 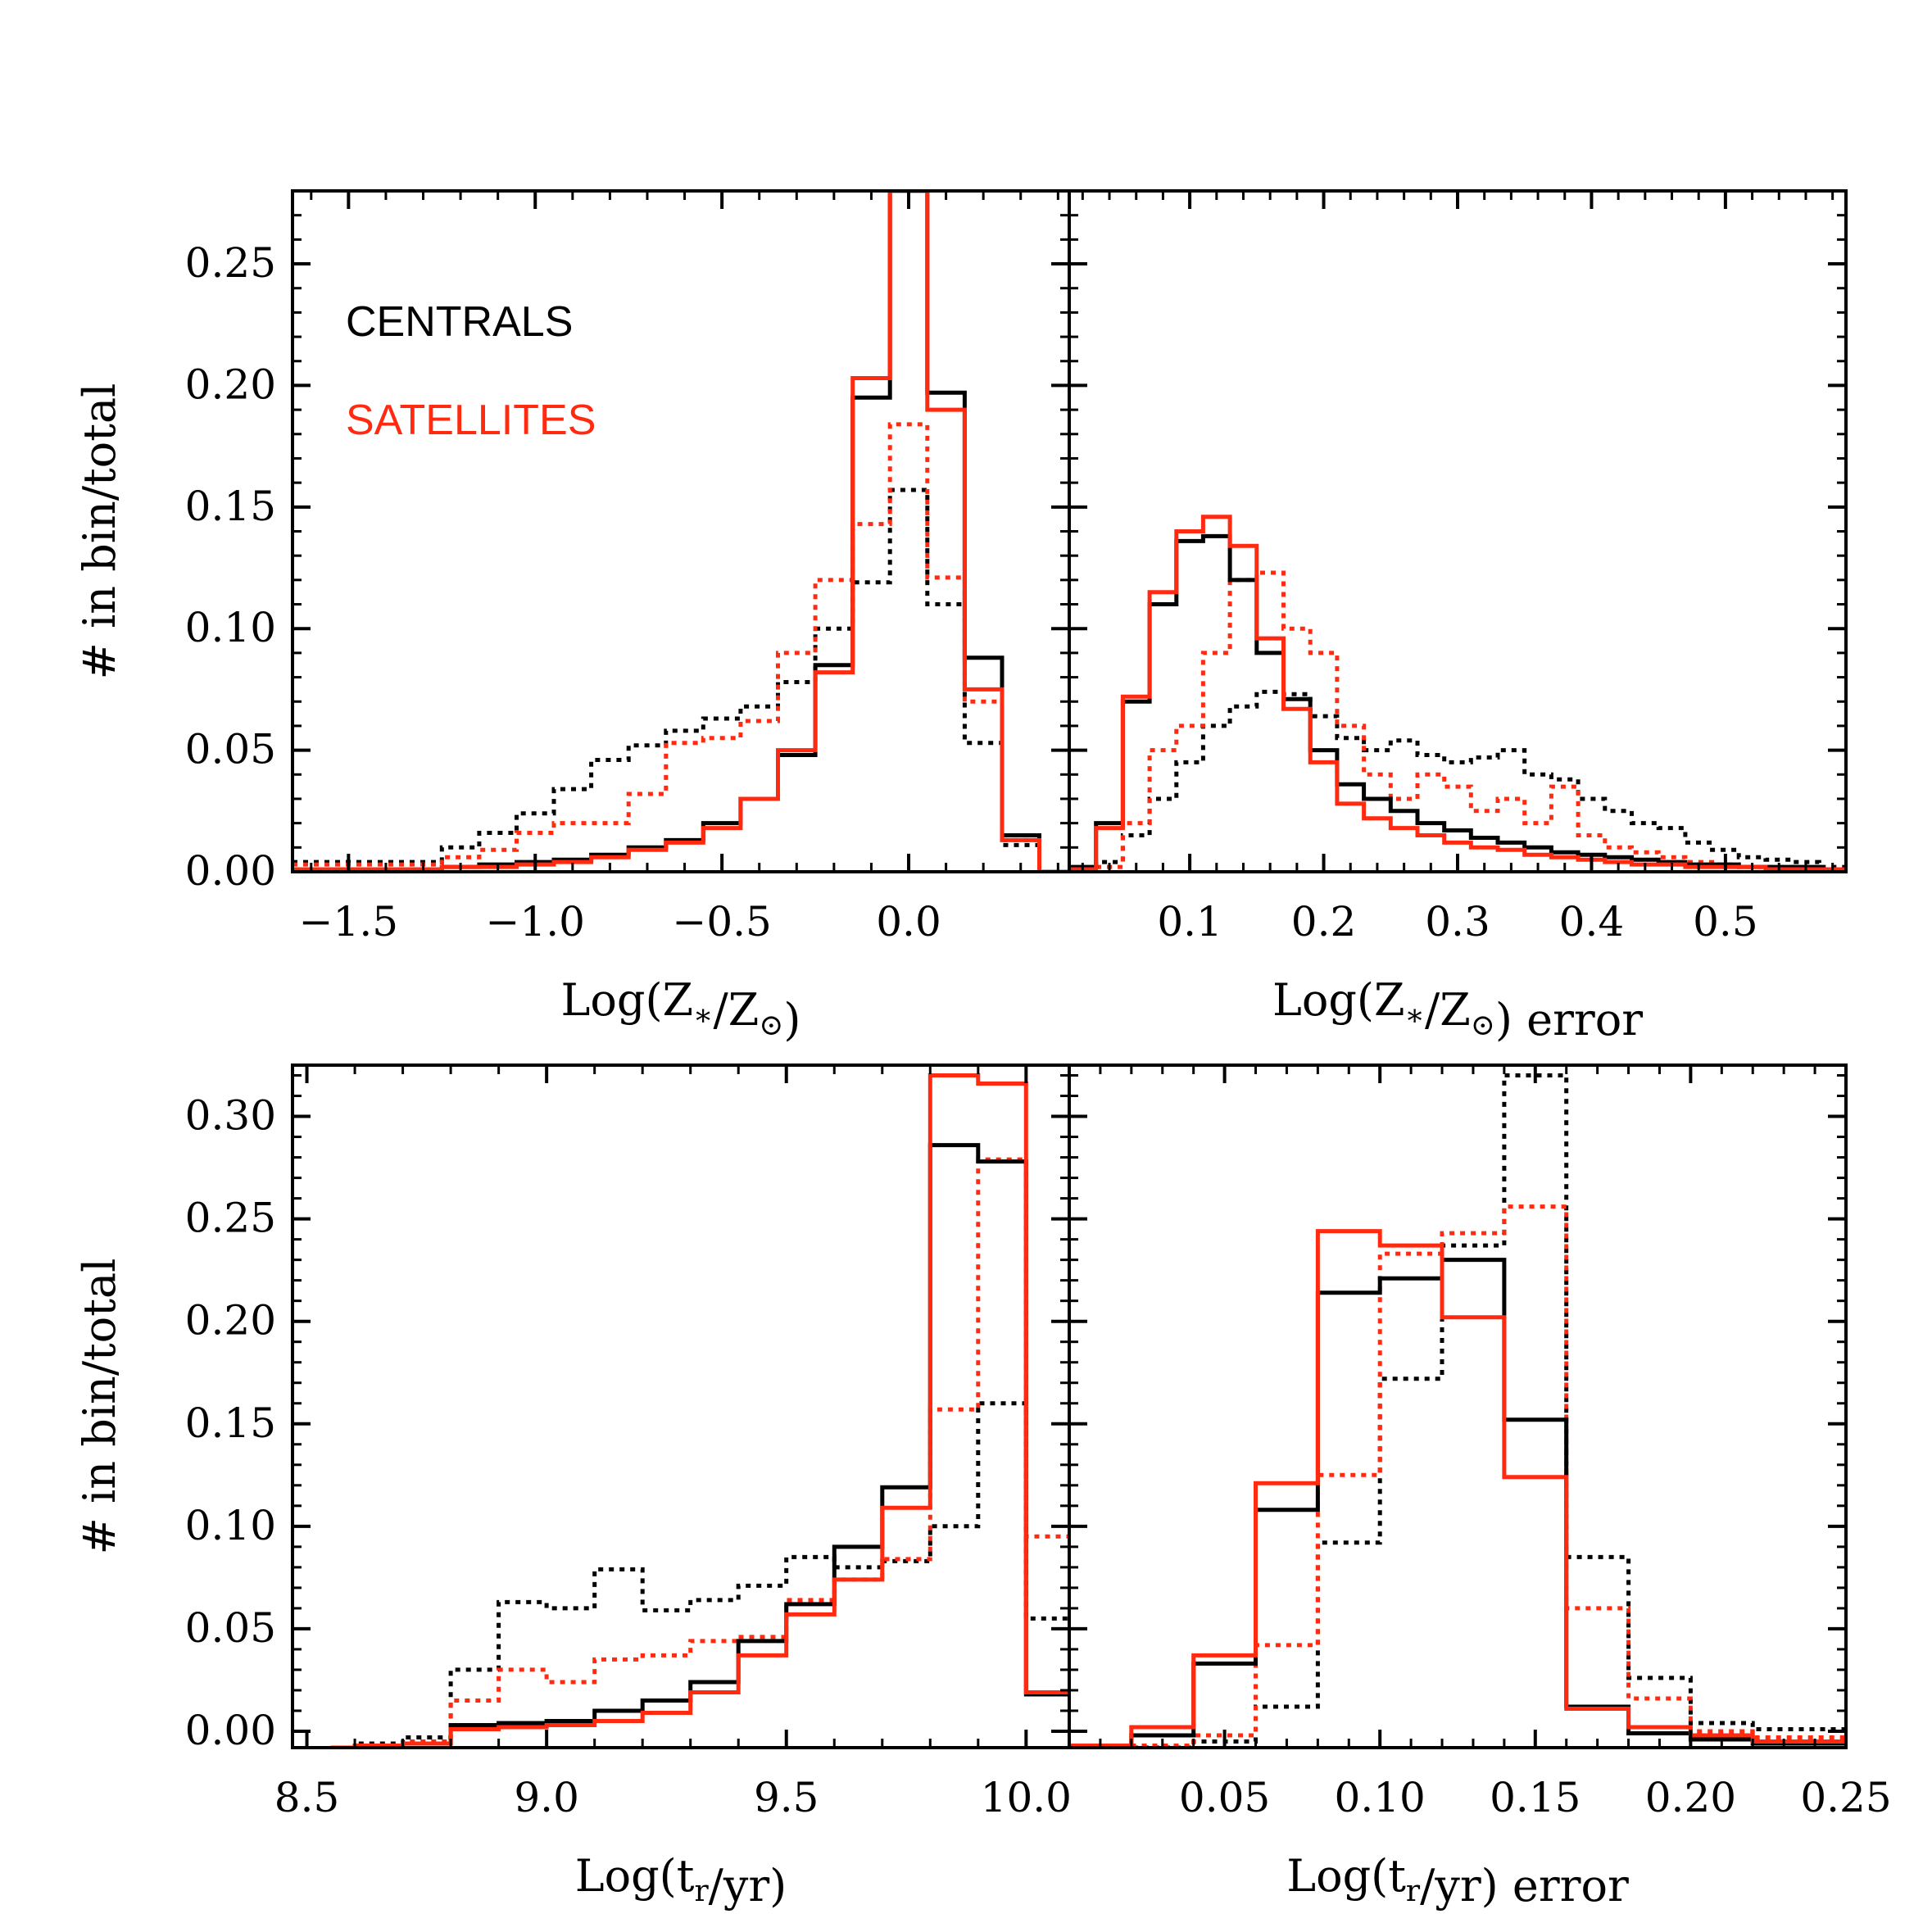 I want to click on x-tick-label: 0.4, so click(x=1592, y=922).